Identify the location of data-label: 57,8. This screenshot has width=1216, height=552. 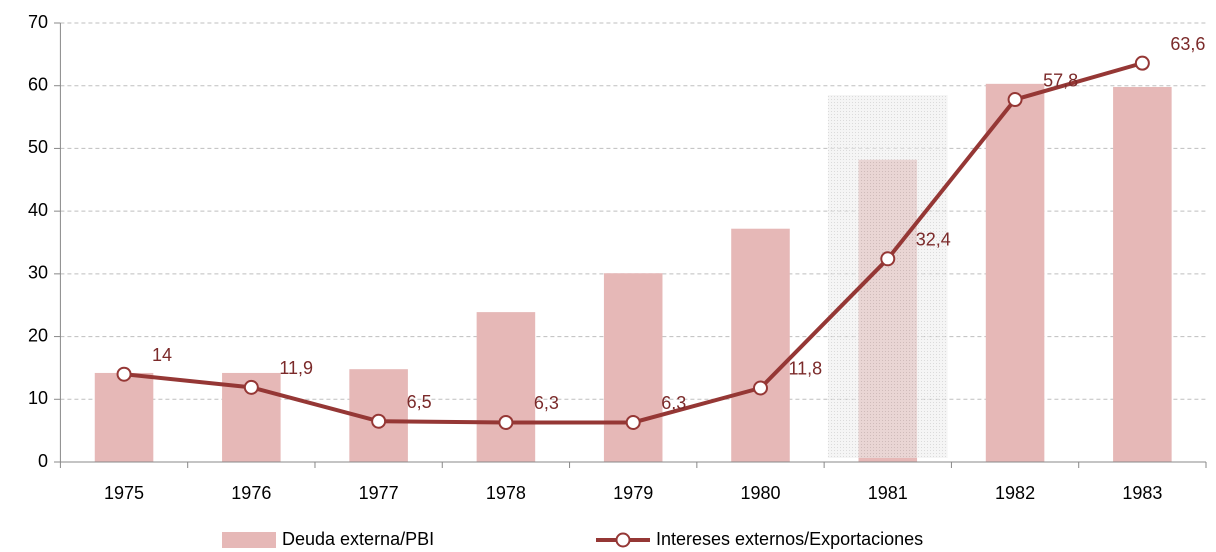
(1060, 80).